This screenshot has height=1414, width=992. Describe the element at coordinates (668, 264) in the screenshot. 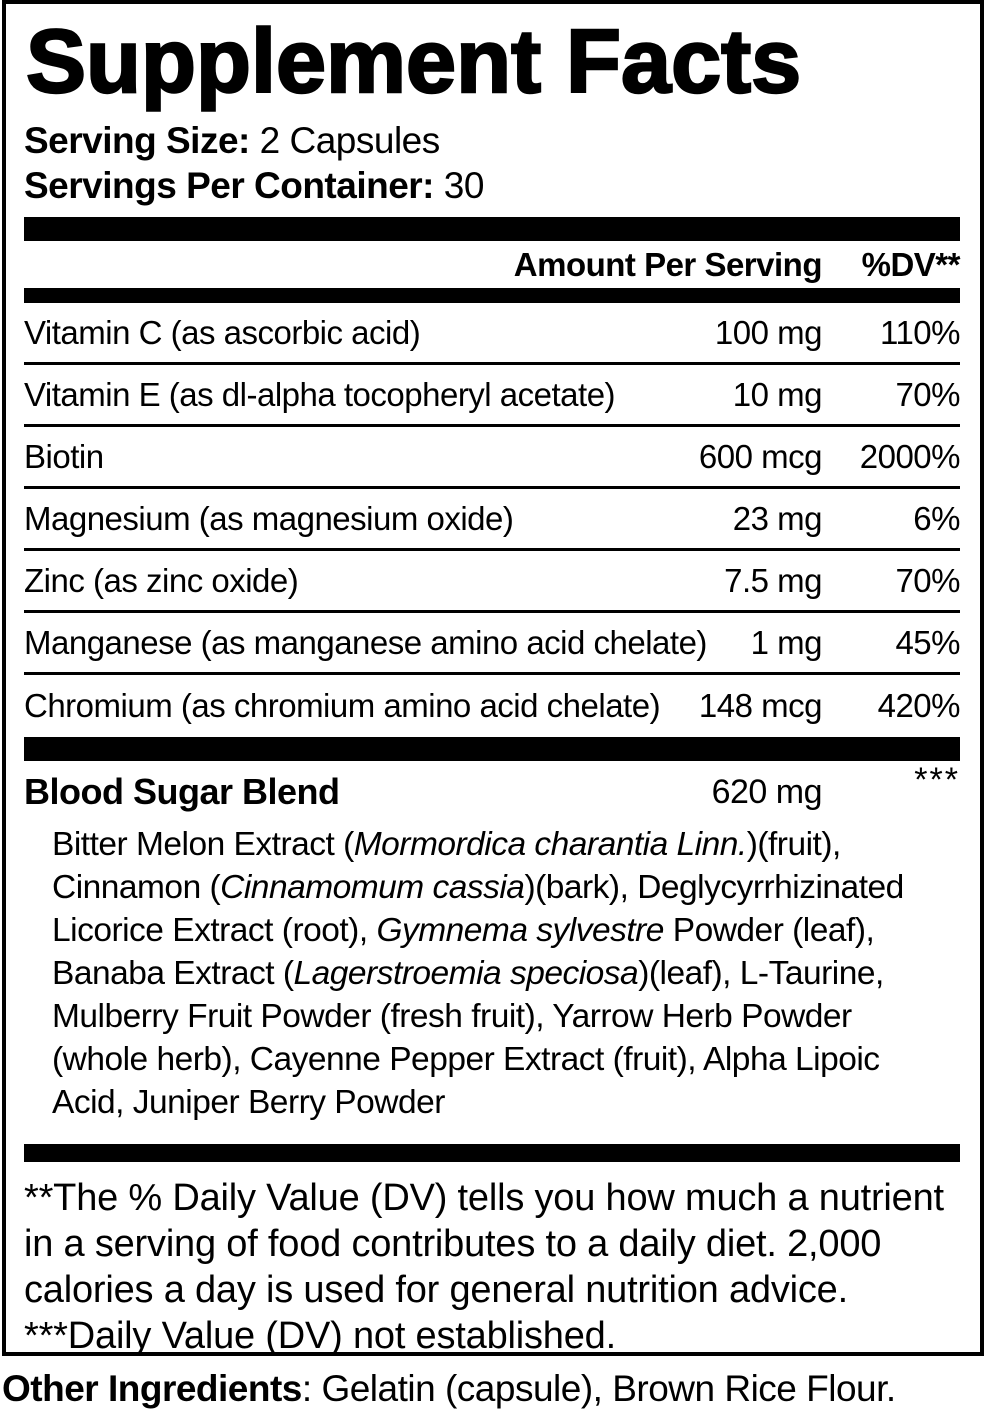

I see `column-header-amount: Amount Per Serving` at that location.